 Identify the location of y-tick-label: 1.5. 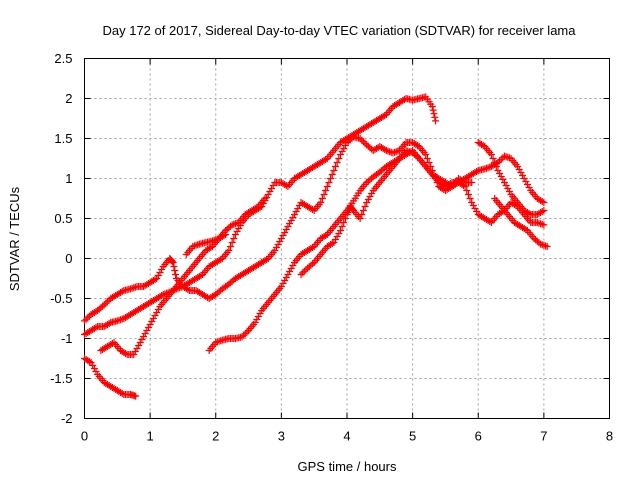
(63, 138).